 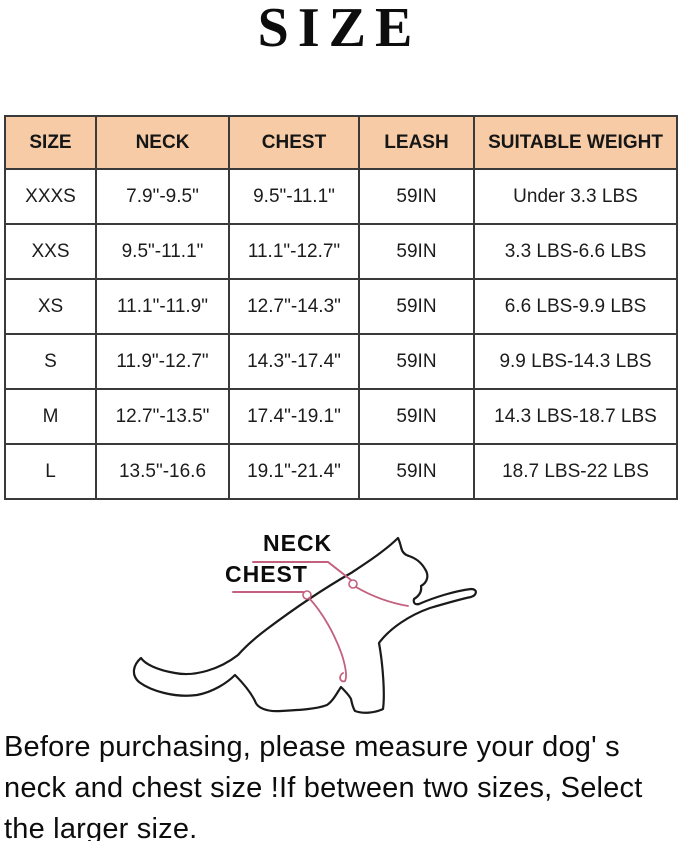 What do you see at coordinates (50, 471) in the screenshot?
I see `table-cell: L` at bounding box center [50, 471].